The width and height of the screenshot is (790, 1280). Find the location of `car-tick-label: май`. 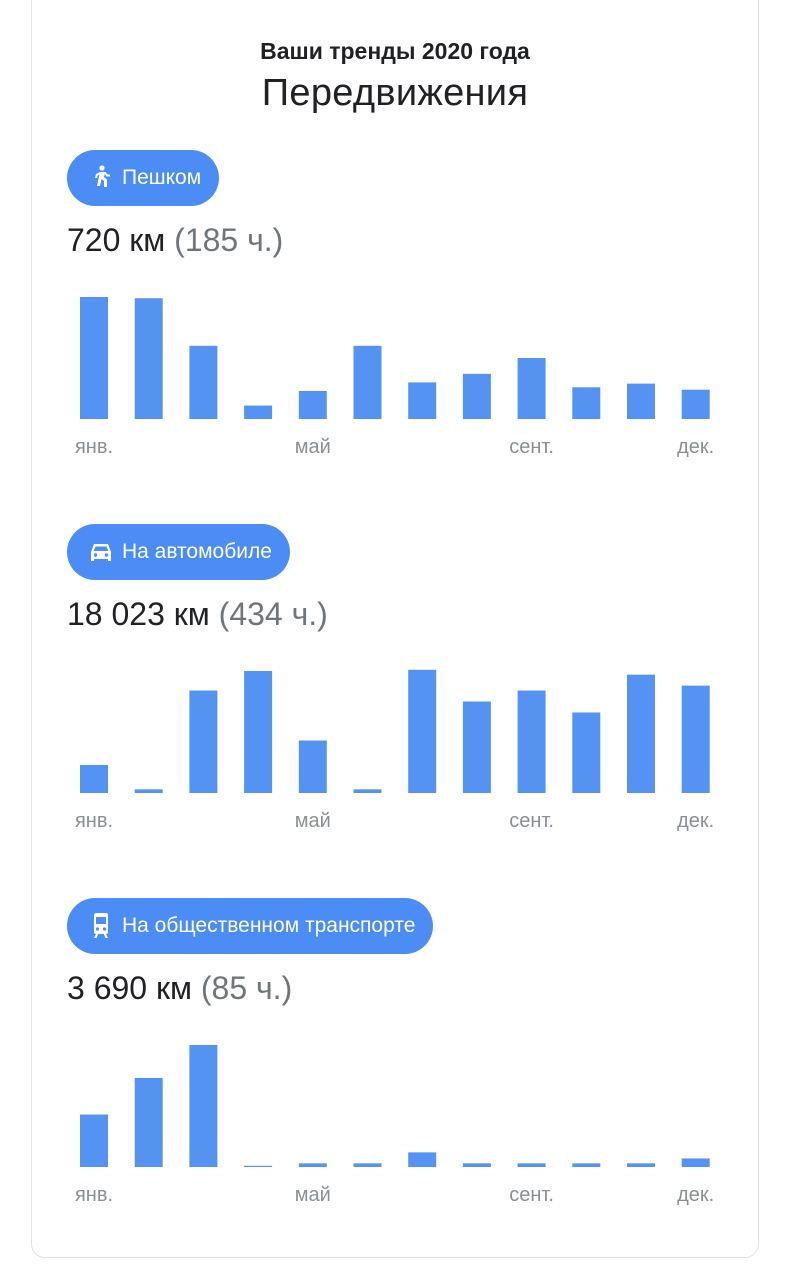

car-tick-label: май is located at coordinates (313, 821).